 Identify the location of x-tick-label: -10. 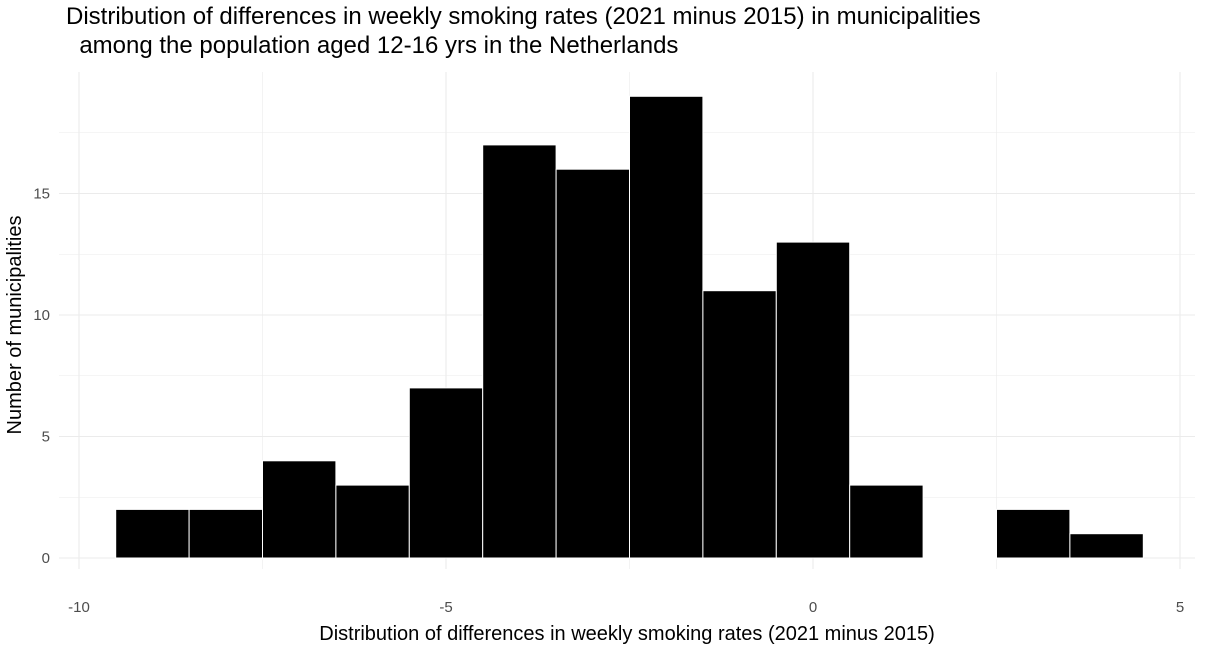
(79, 607).